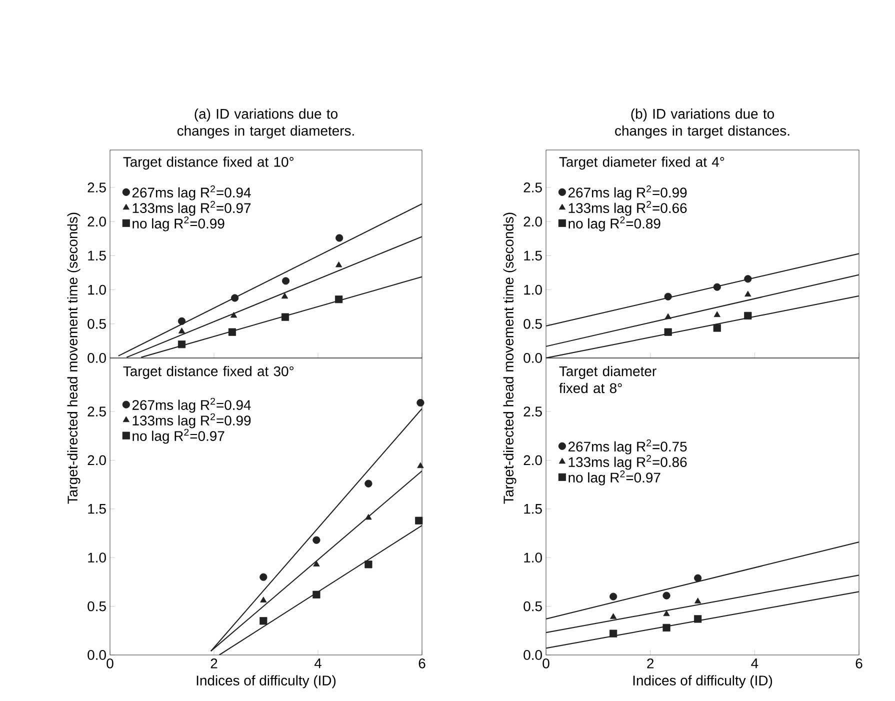 The width and height of the screenshot is (895, 701). Describe the element at coordinates (607, 380) in the screenshot. I see `text: Target diameter fixed at 8°` at that location.